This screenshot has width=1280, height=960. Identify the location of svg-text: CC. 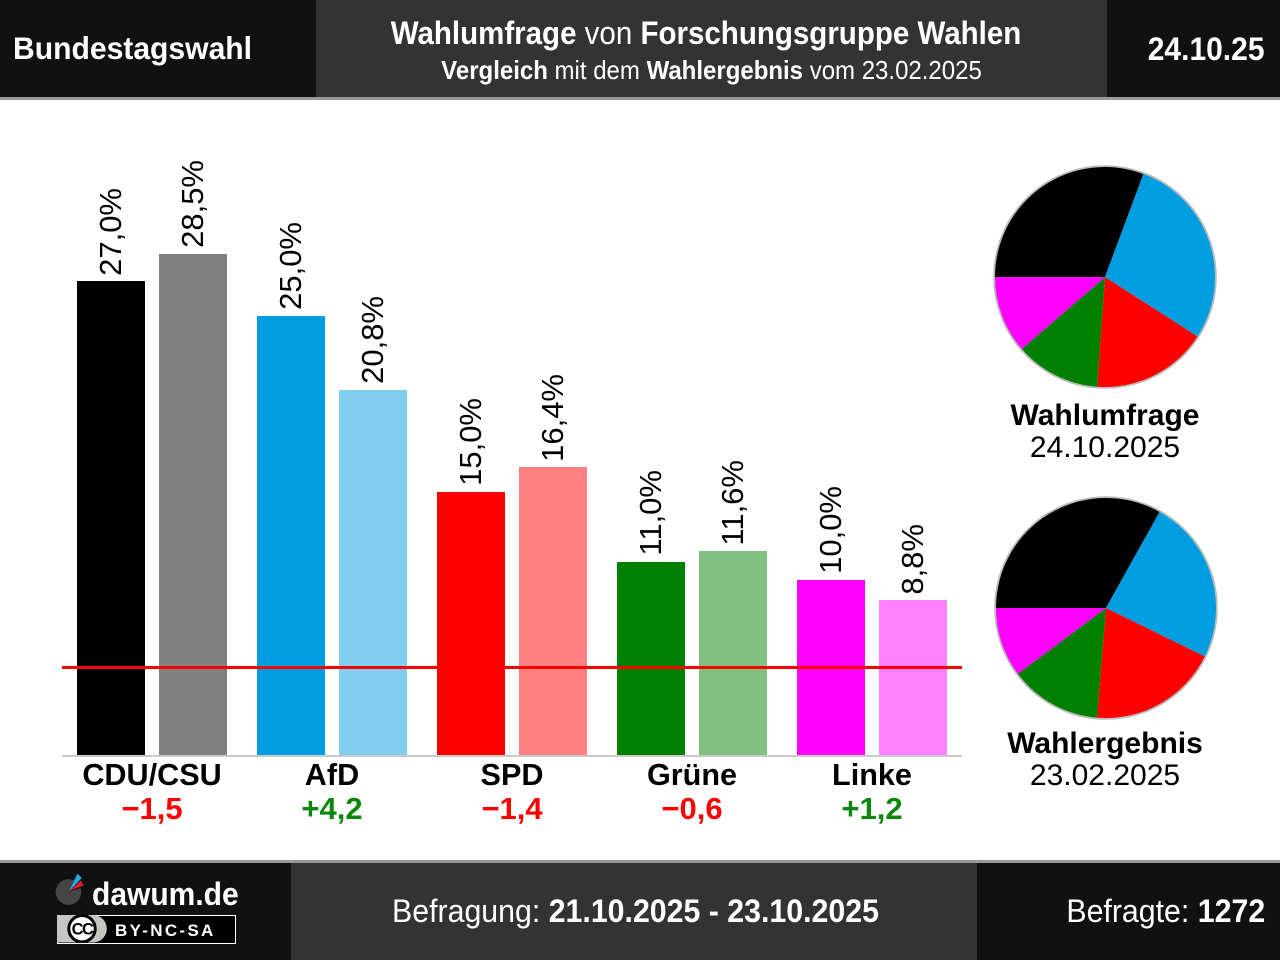
(83, 929).